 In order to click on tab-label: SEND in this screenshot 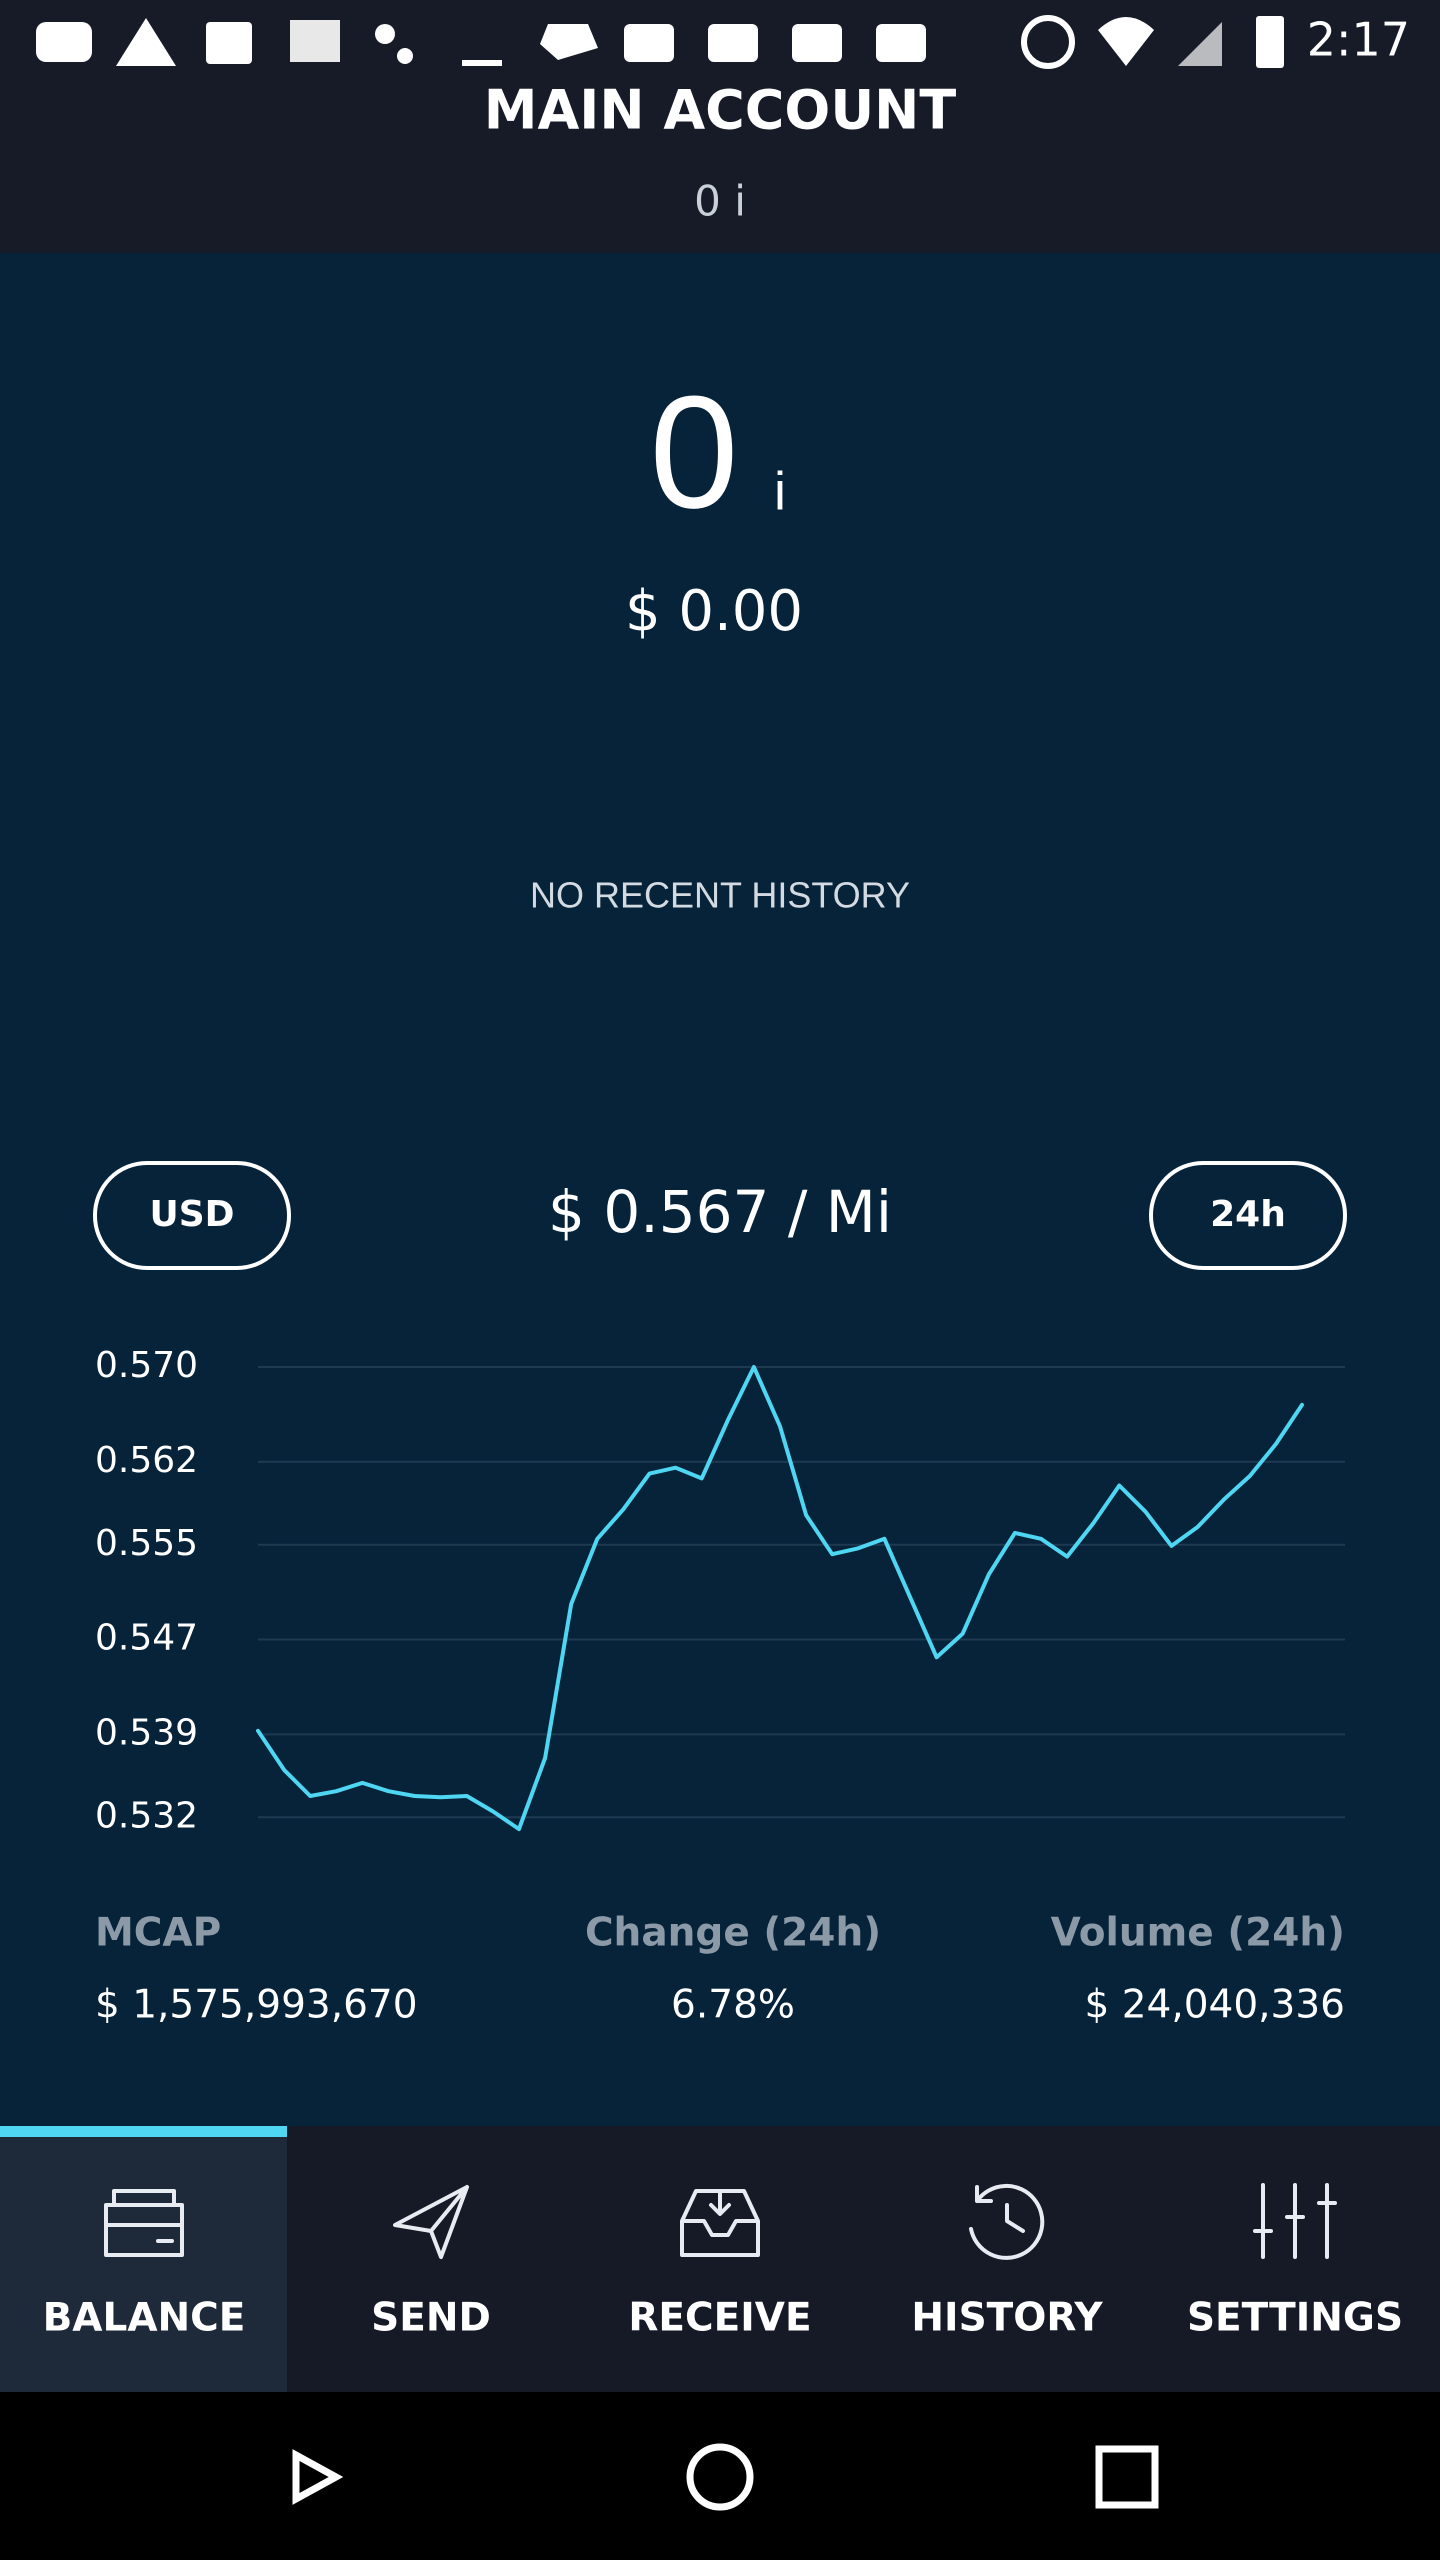, I will do `click(431, 2318)`.